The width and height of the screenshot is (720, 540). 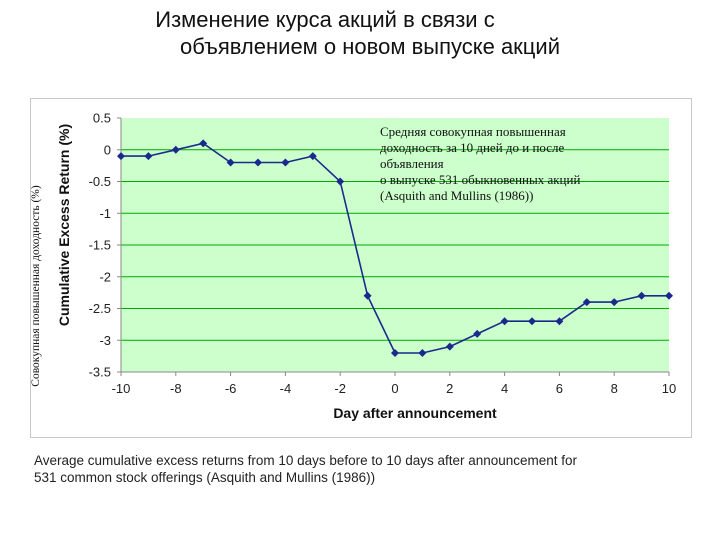 What do you see at coordinates (105, 276) in the screenshot?
I see `y-tick-label: -2` at bounding box center [105, 276].